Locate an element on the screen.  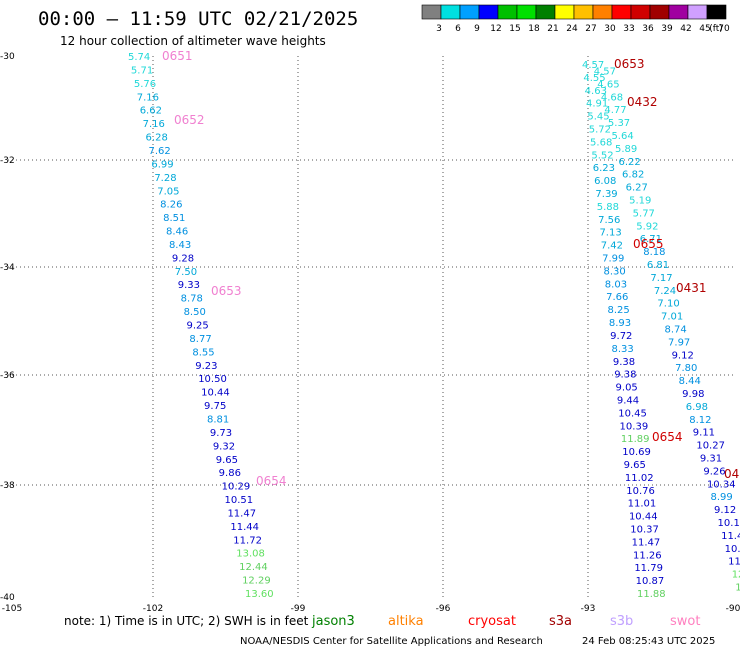
lon-tick-label: -105 is located at coordinates (12, 609).